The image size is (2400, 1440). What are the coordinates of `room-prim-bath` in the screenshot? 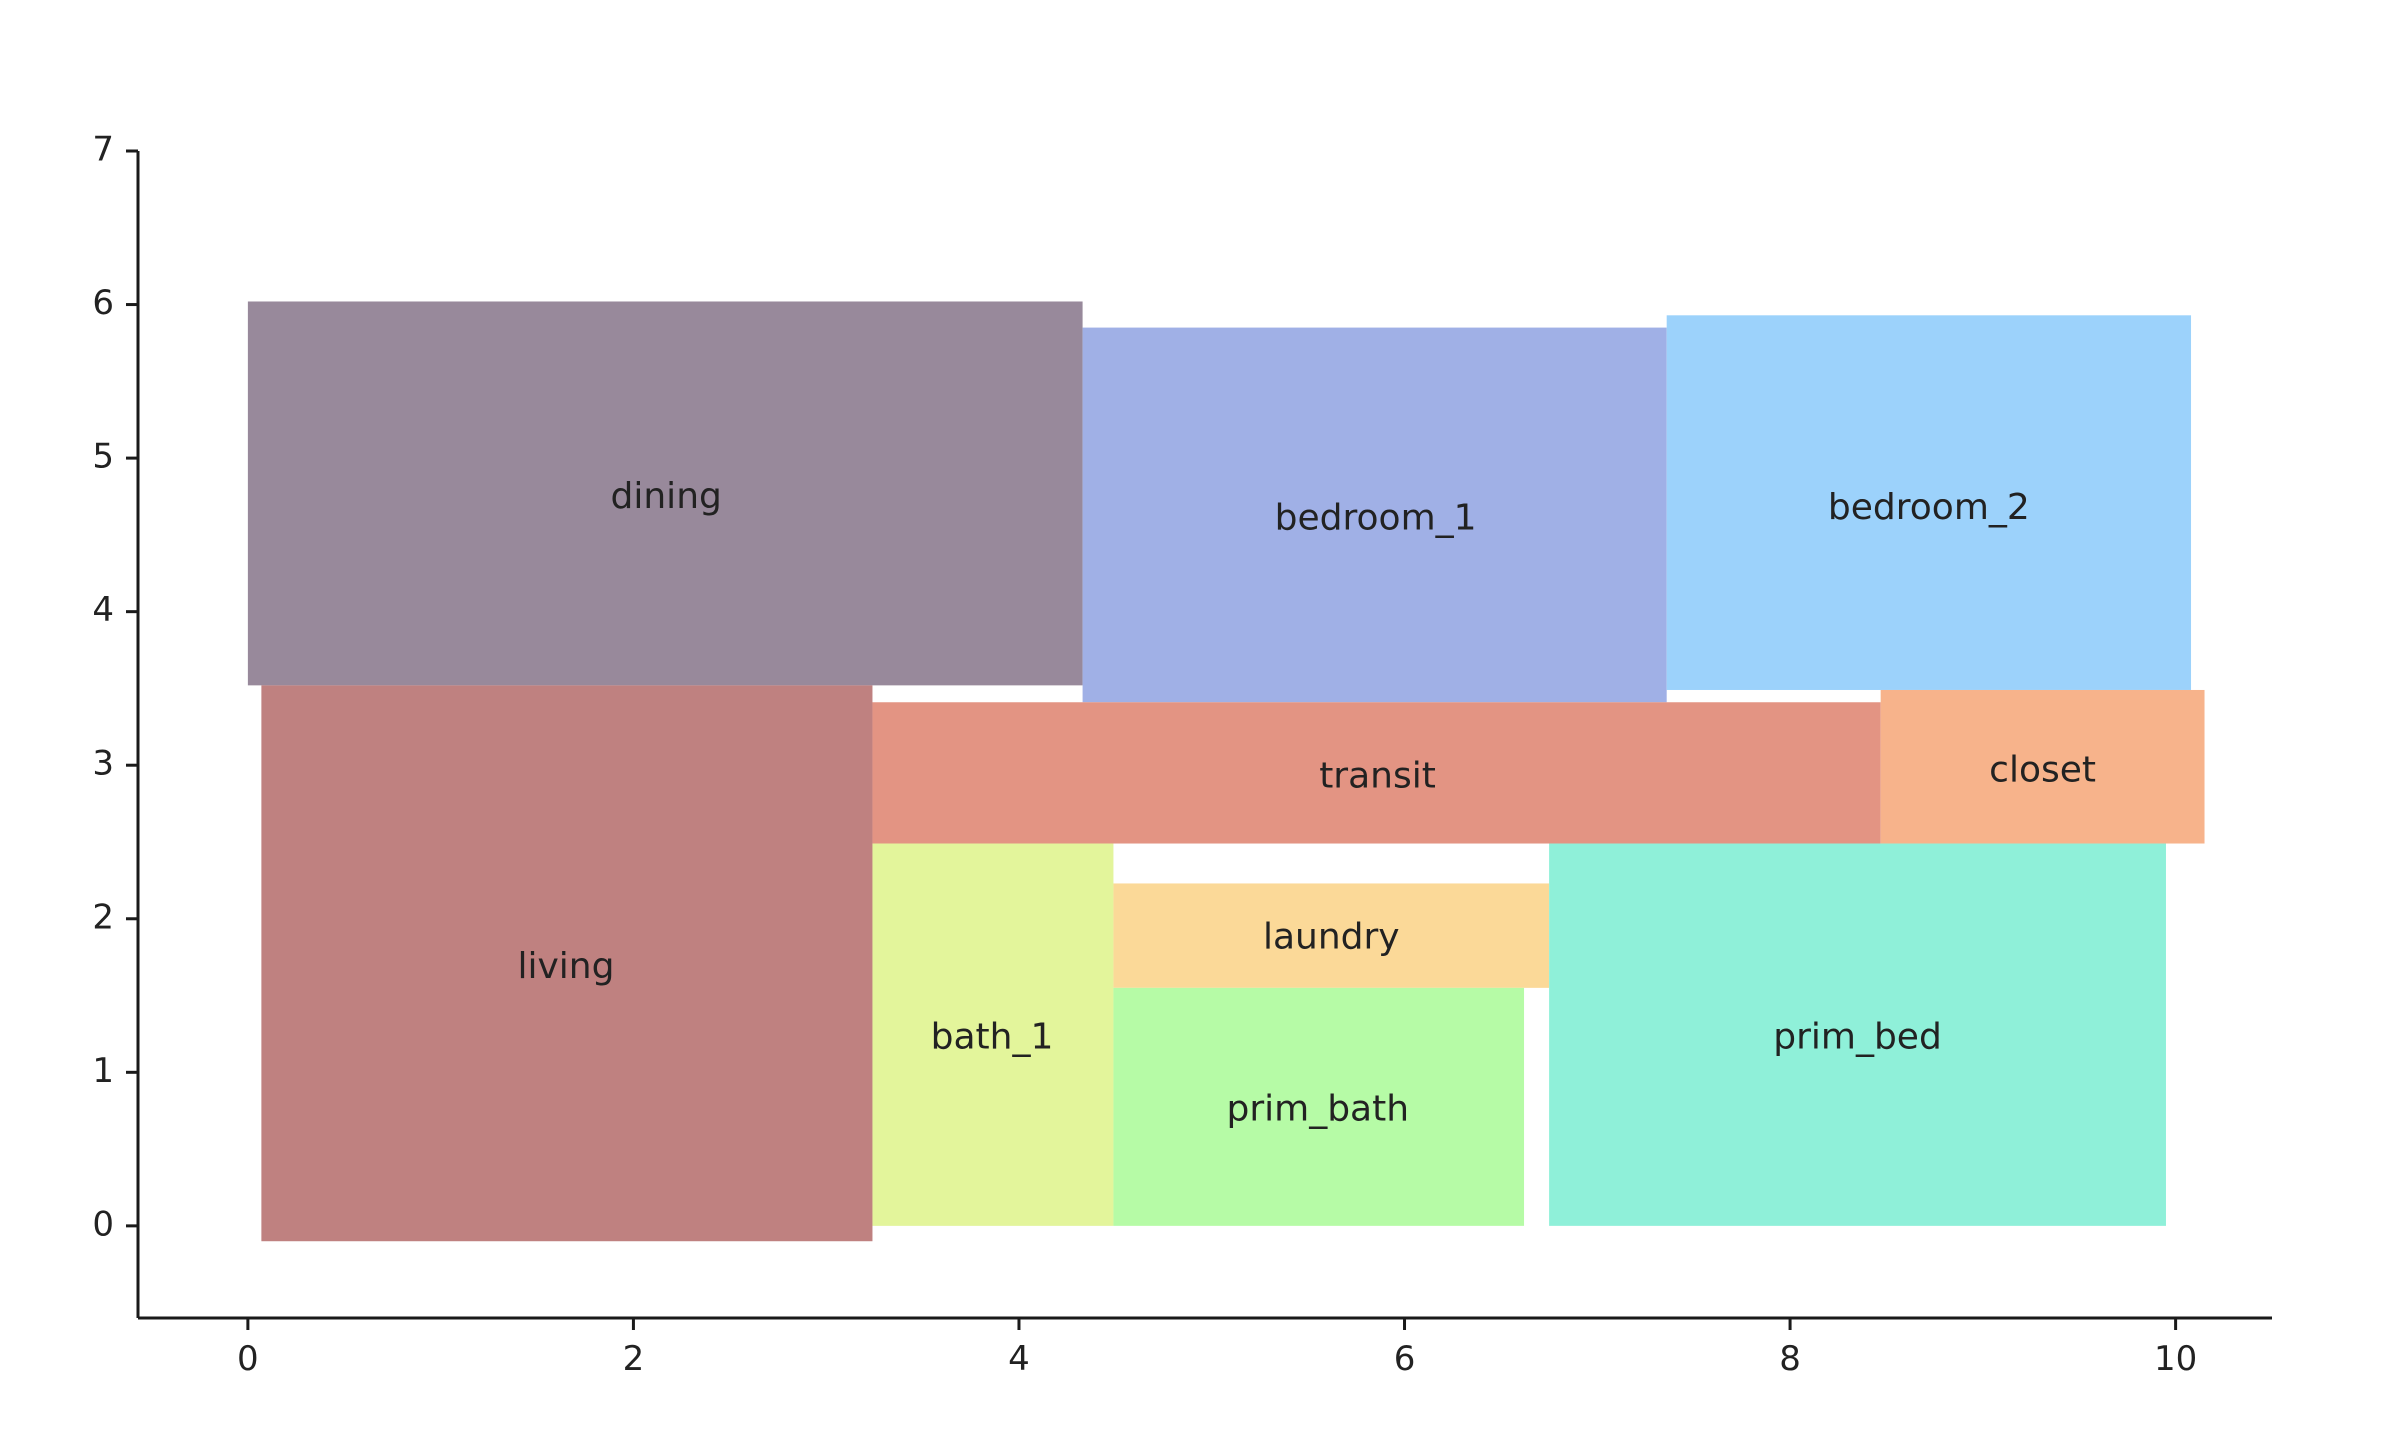 It's located at (1319, 1106).